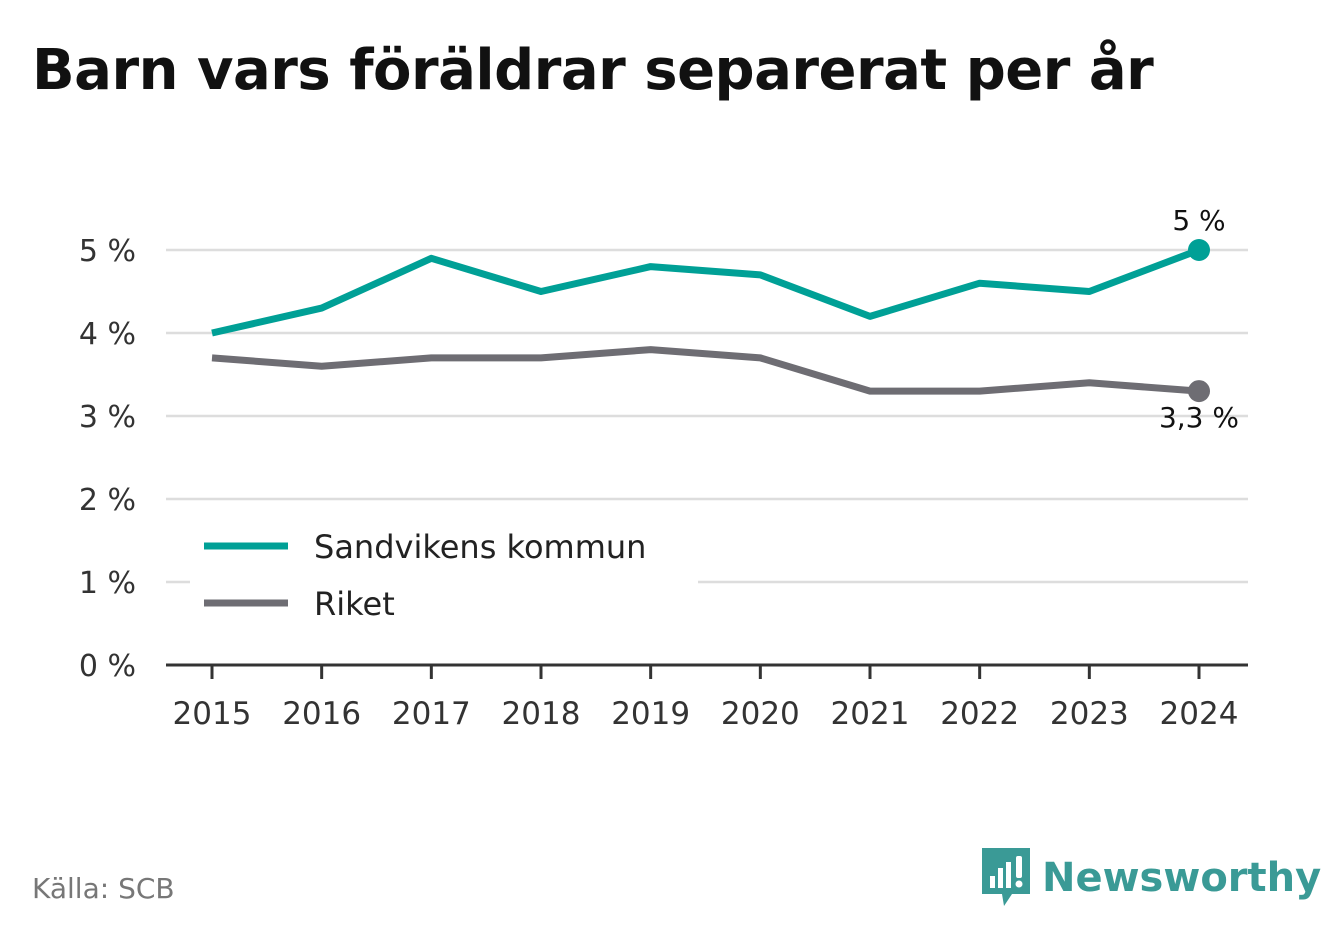 This screenshot has height=939, width=1322. What do you see at coordinates (1199, 417) in the screenshot?
I see `data-label: 3,3 %` at bounding box center [1199, 417].